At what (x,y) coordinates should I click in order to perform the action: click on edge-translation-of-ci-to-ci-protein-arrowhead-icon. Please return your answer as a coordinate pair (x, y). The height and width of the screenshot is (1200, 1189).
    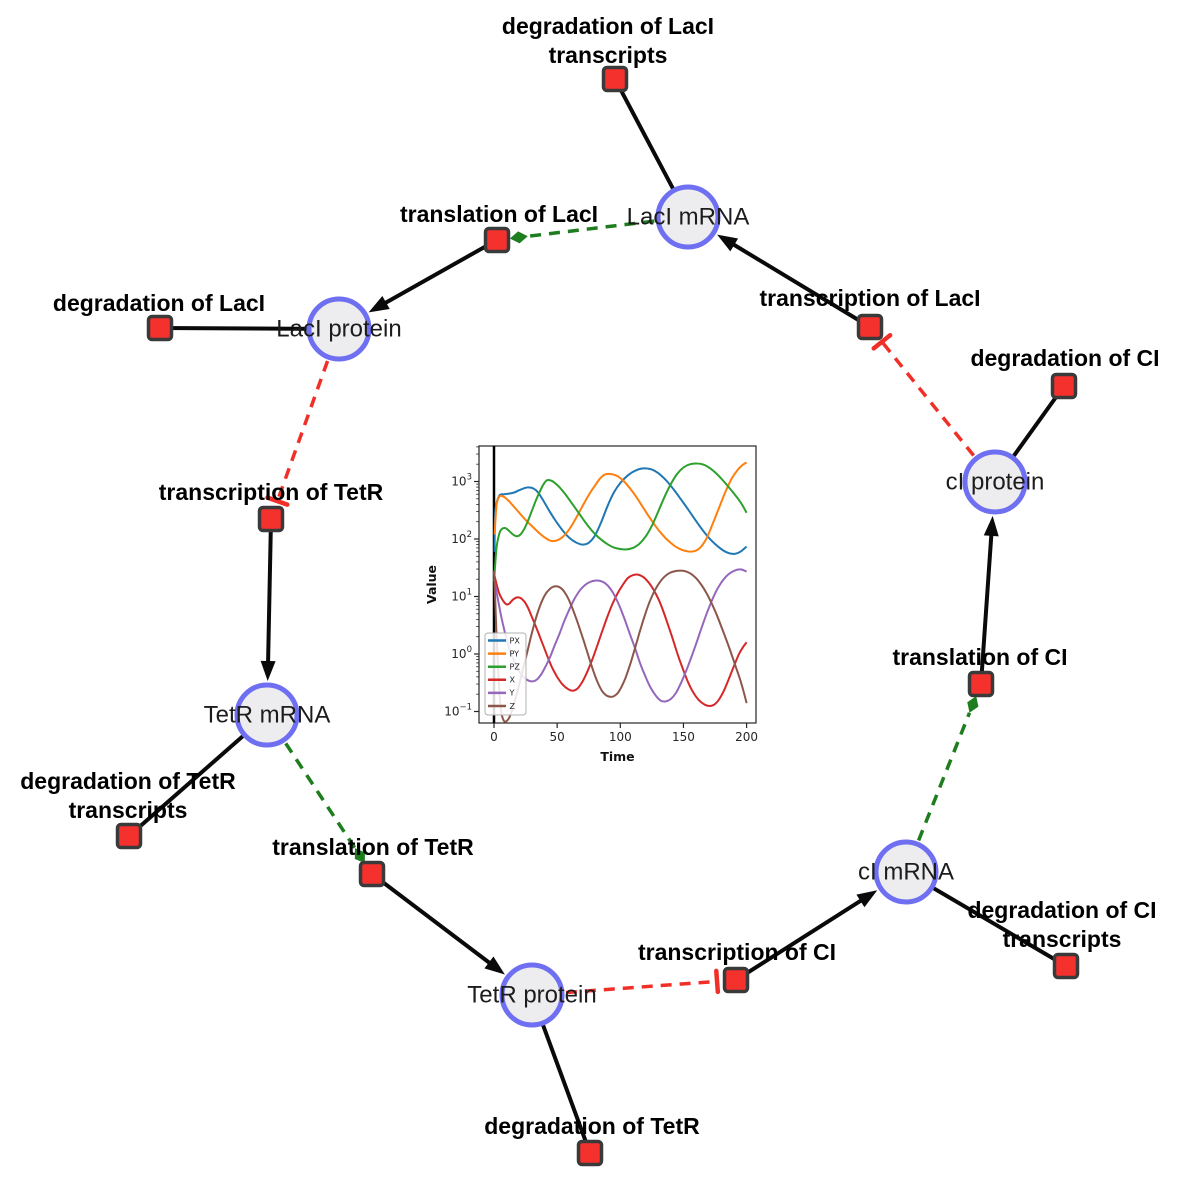
    Looking at the image, I should click on (991, 526).